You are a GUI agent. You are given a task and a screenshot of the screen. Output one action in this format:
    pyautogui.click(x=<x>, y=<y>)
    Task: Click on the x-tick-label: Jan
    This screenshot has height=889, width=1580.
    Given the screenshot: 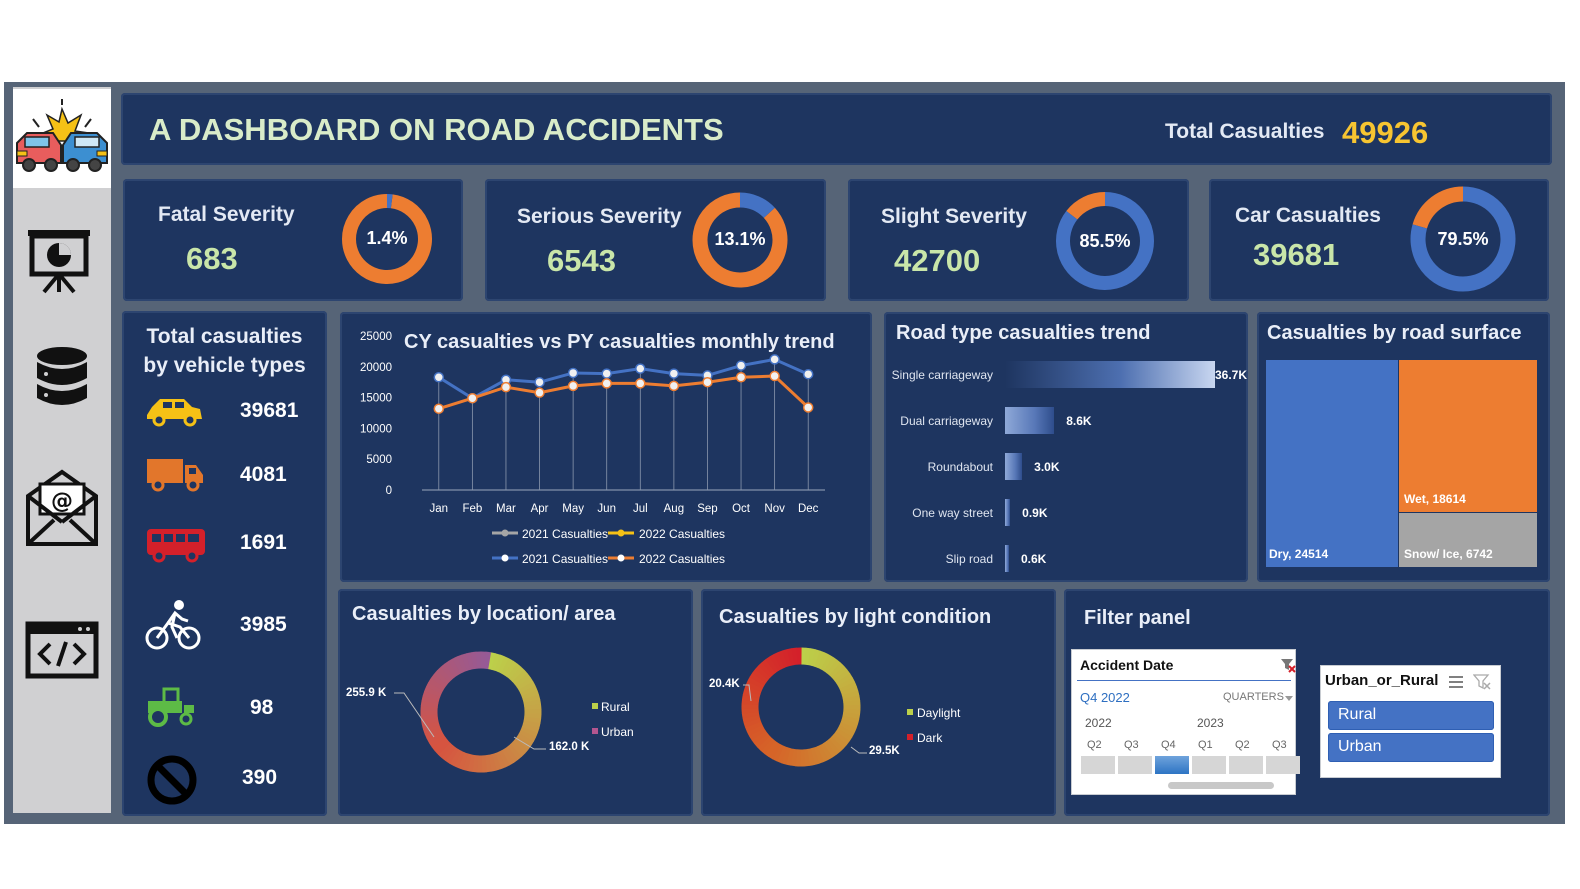 What is the action you would take?
    pyautogui.click(x=439, y=509)
    